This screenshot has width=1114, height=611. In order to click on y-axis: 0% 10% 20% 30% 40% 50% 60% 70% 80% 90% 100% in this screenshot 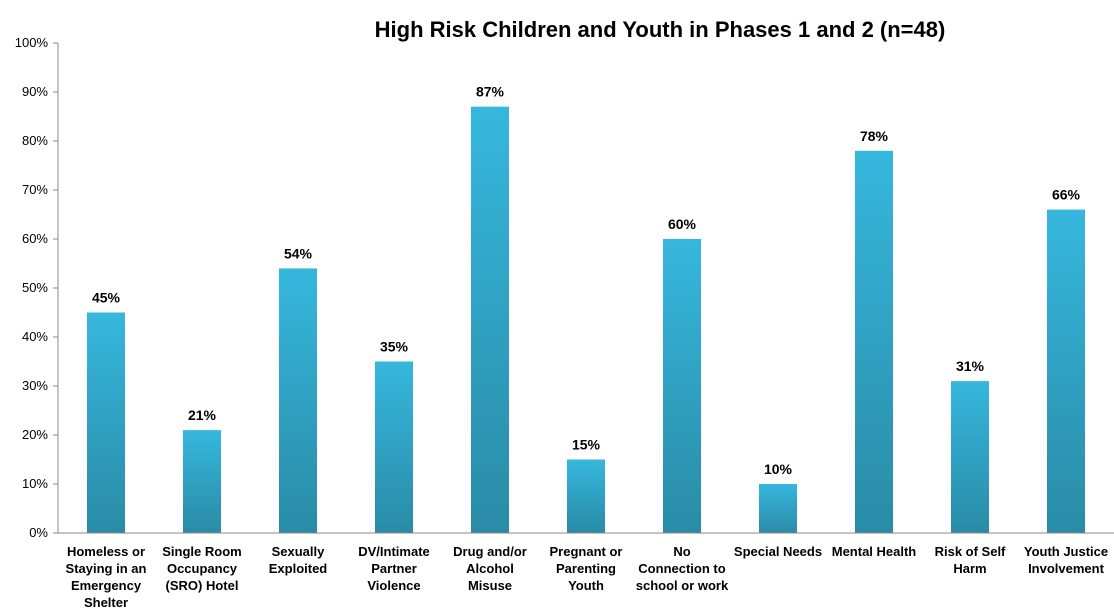, I will do `click(37, 287)`.